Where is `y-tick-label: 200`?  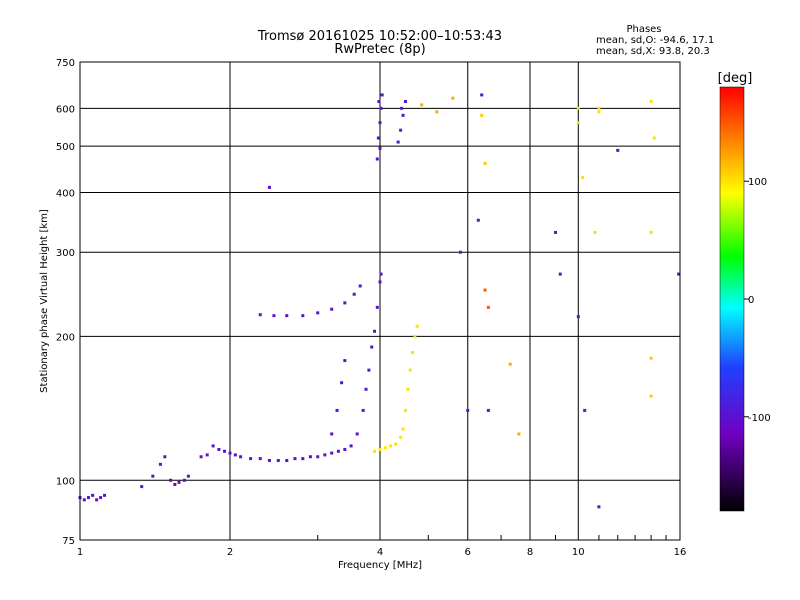 y-tick-label: 200 is located at coordinates (65, 337).